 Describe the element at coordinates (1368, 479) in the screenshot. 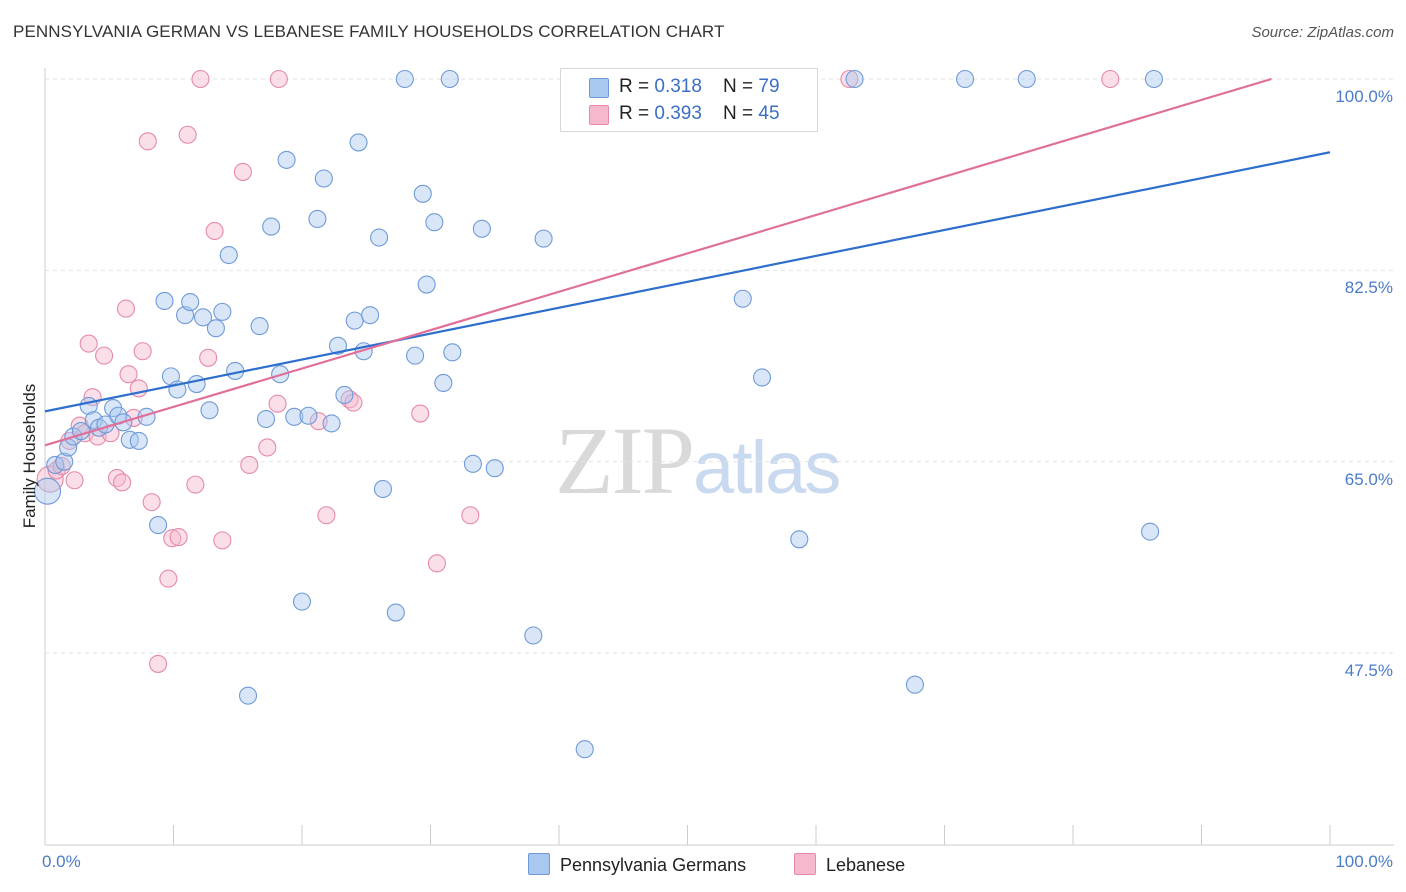

I see `y-tick-label-2: 65.0%` at that location.